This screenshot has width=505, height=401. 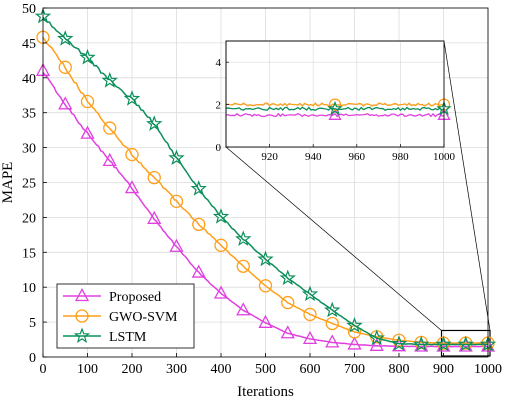 I want to click on x-tick-label: 500, so click(x=265, y=369).